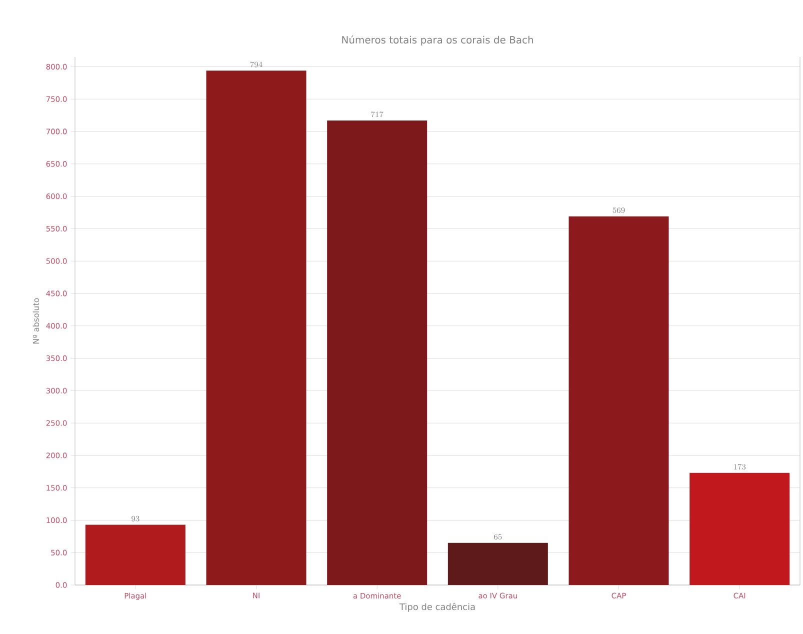  I want to click on chart-title: Números totais para os corais de Bach, so click(437, 40).